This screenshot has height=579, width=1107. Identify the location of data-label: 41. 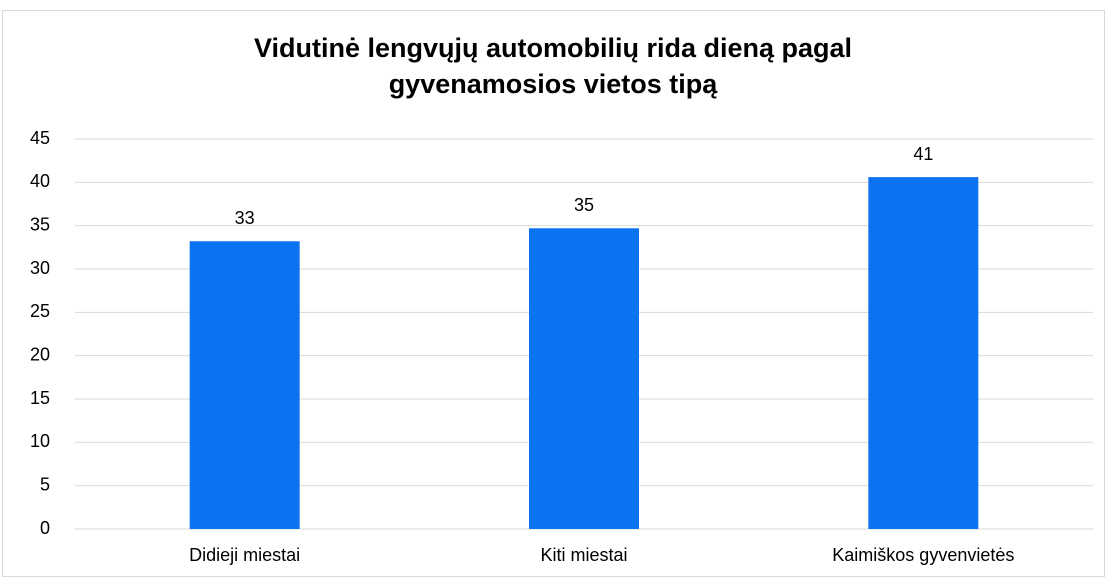
(923, 154).